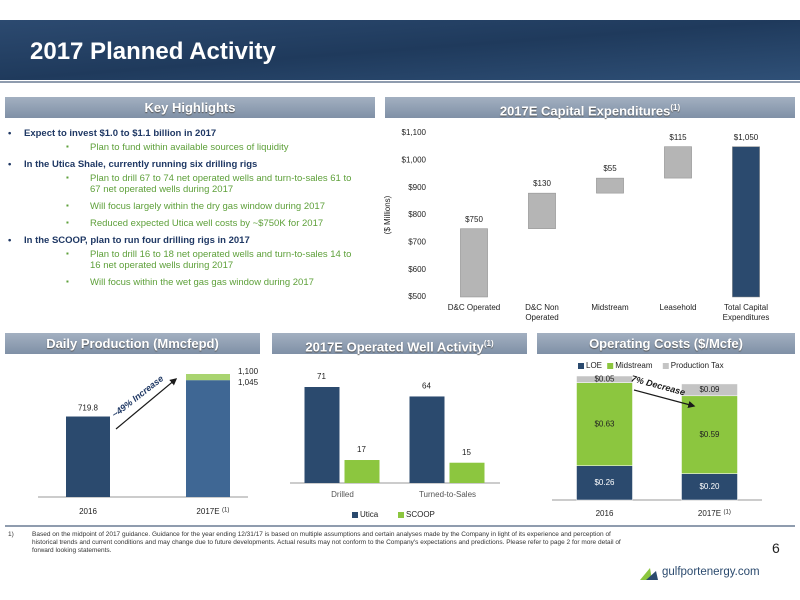 This screenshot has width=800, height=600. Describe the element at coordinates (746, 137) in the screenshot. I see `value-label: $1,050` at that location.